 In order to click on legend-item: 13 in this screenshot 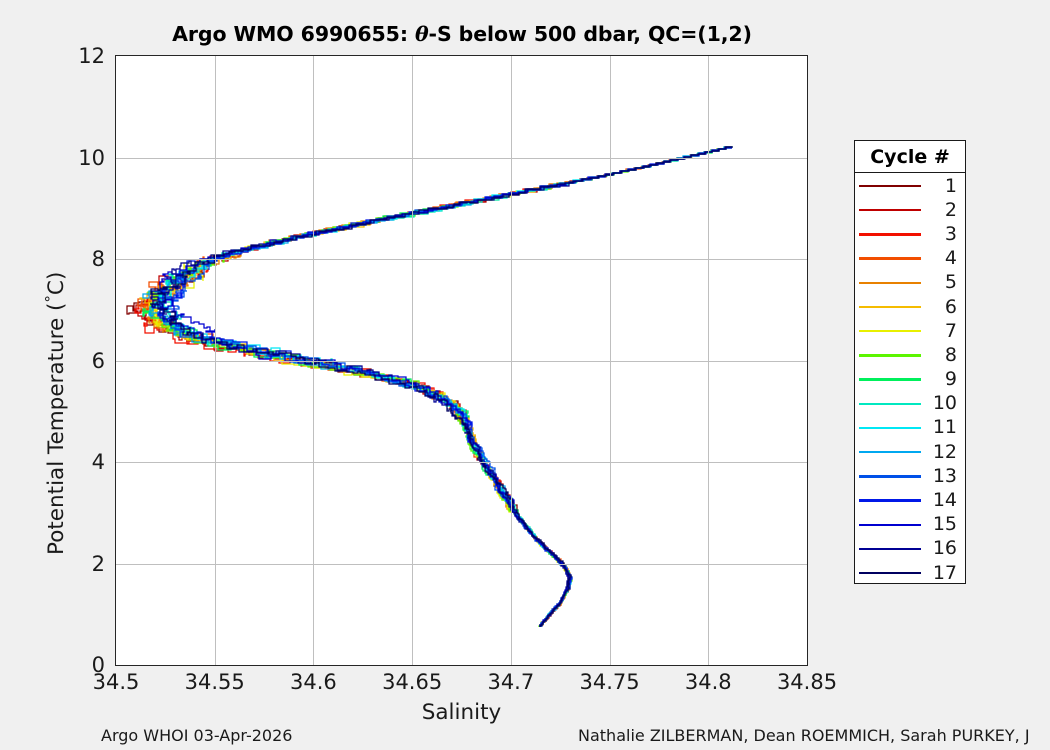, I will do `click(910, 476)`.